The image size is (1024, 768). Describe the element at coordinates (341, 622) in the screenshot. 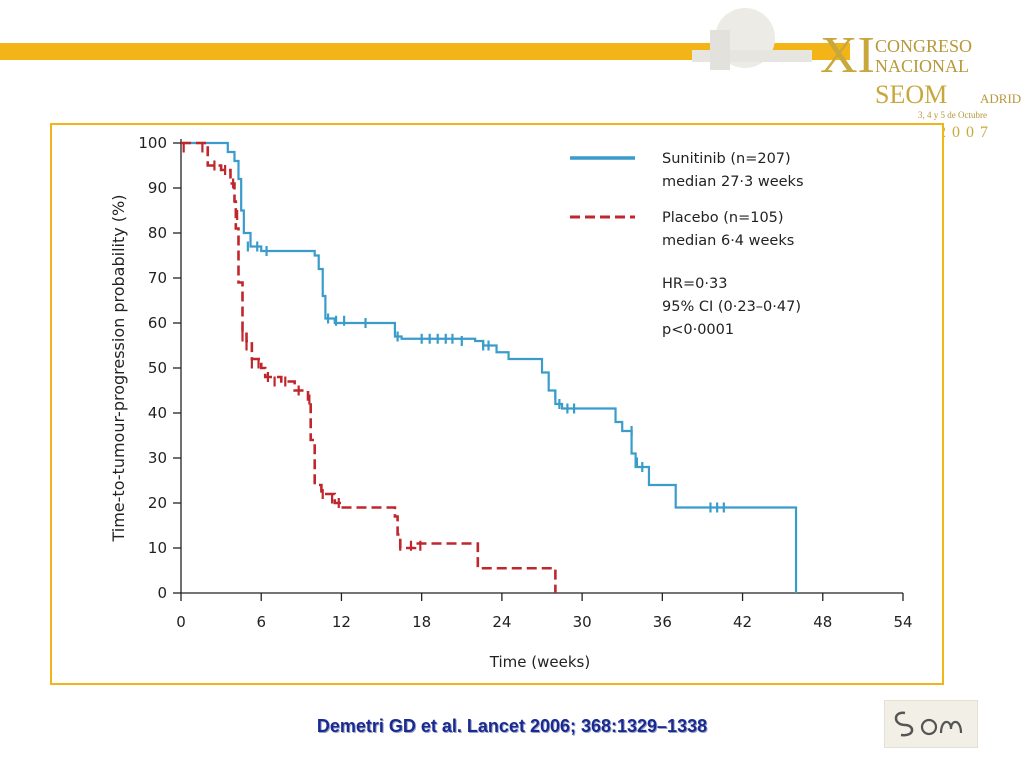

I see `x-tick-label: 12` at that location.